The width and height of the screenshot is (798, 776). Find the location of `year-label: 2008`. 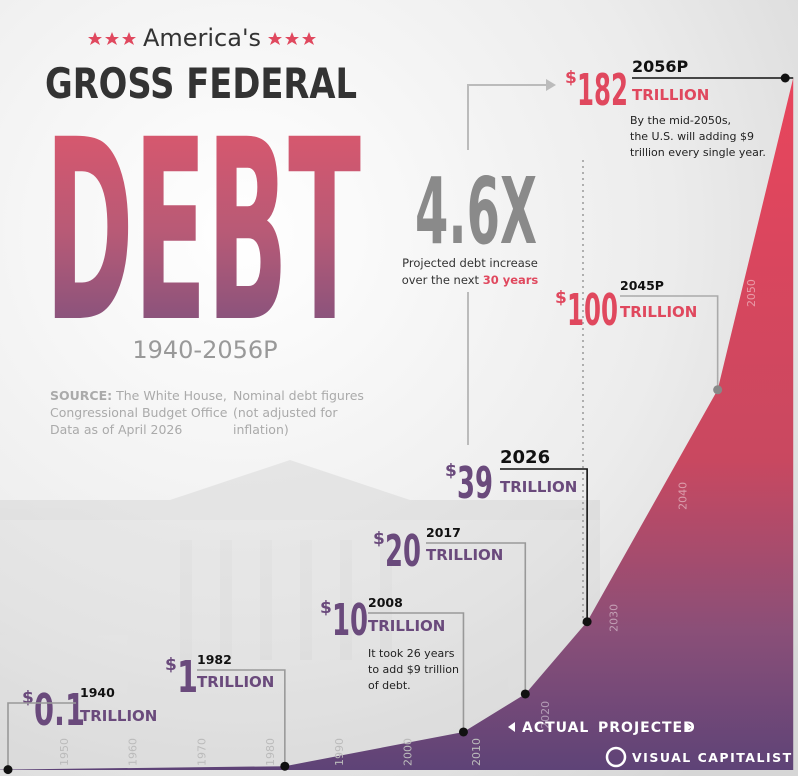

year-label: 2008 is located at coordinates (385, 602).